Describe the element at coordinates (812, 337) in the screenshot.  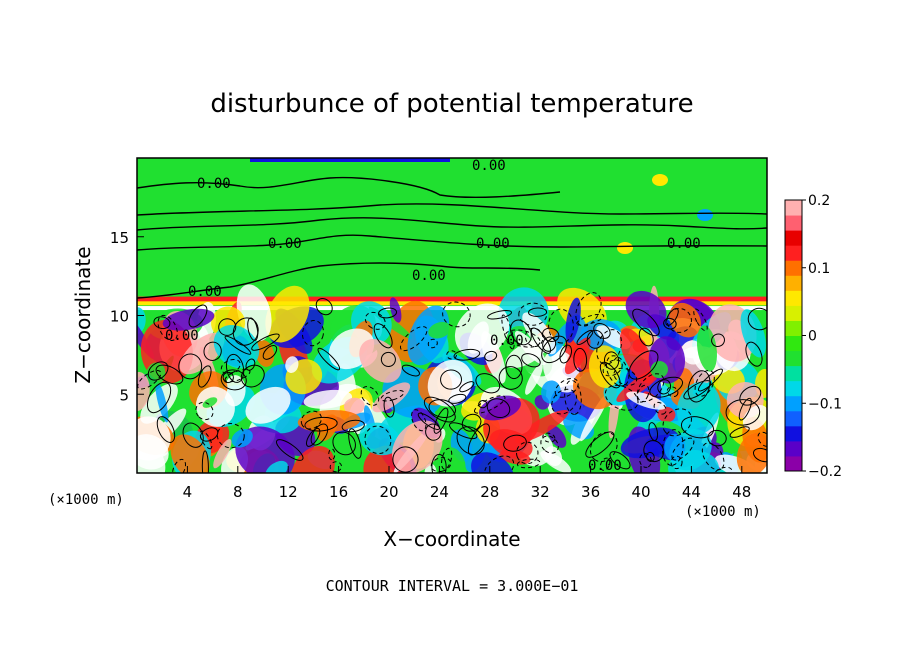
I see `colorbar-tick-label: 0` at that location.